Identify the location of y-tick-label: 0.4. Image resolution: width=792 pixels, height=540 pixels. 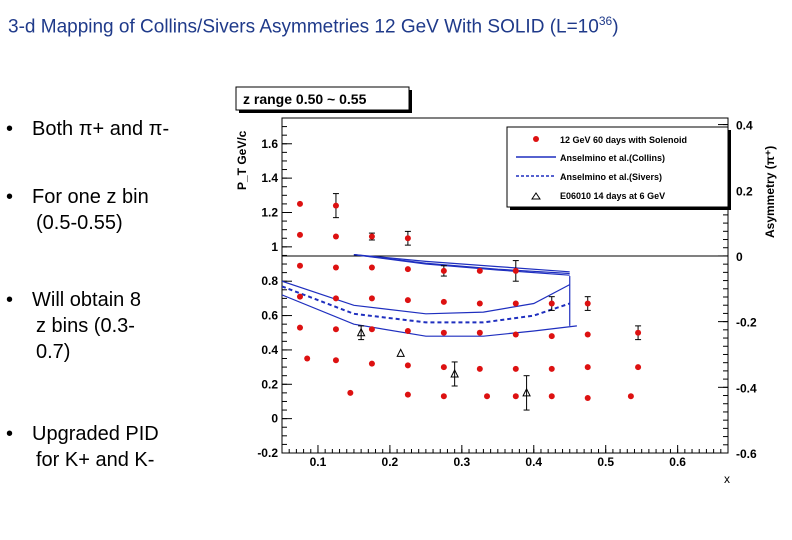
(269, 350).